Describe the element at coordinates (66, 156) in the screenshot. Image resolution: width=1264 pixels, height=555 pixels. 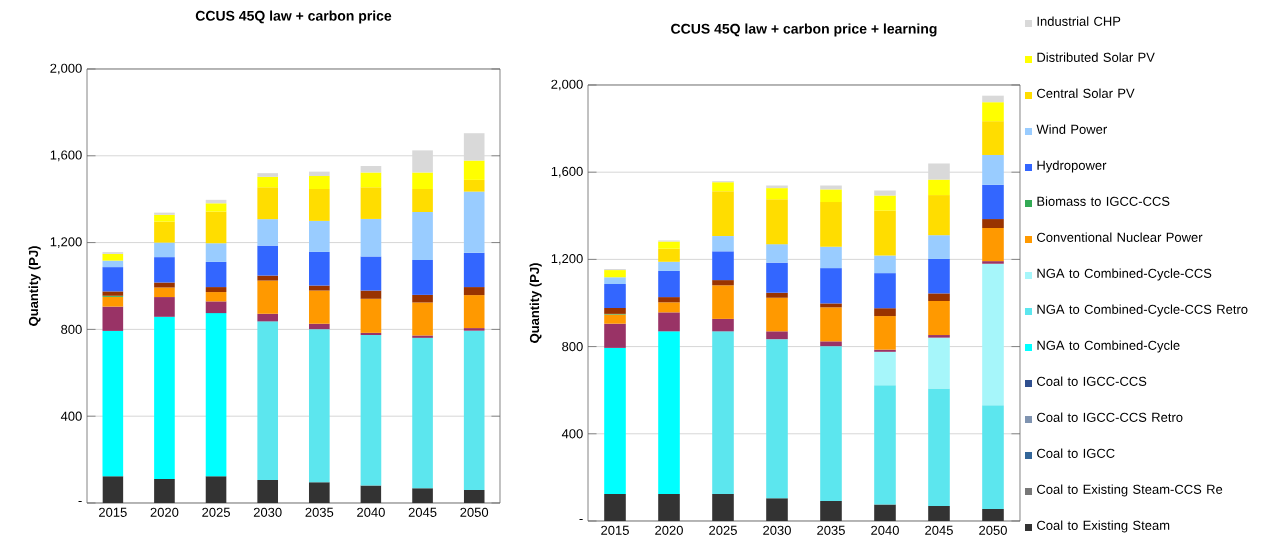
I see `y-tick-label: 1,600` at that location.